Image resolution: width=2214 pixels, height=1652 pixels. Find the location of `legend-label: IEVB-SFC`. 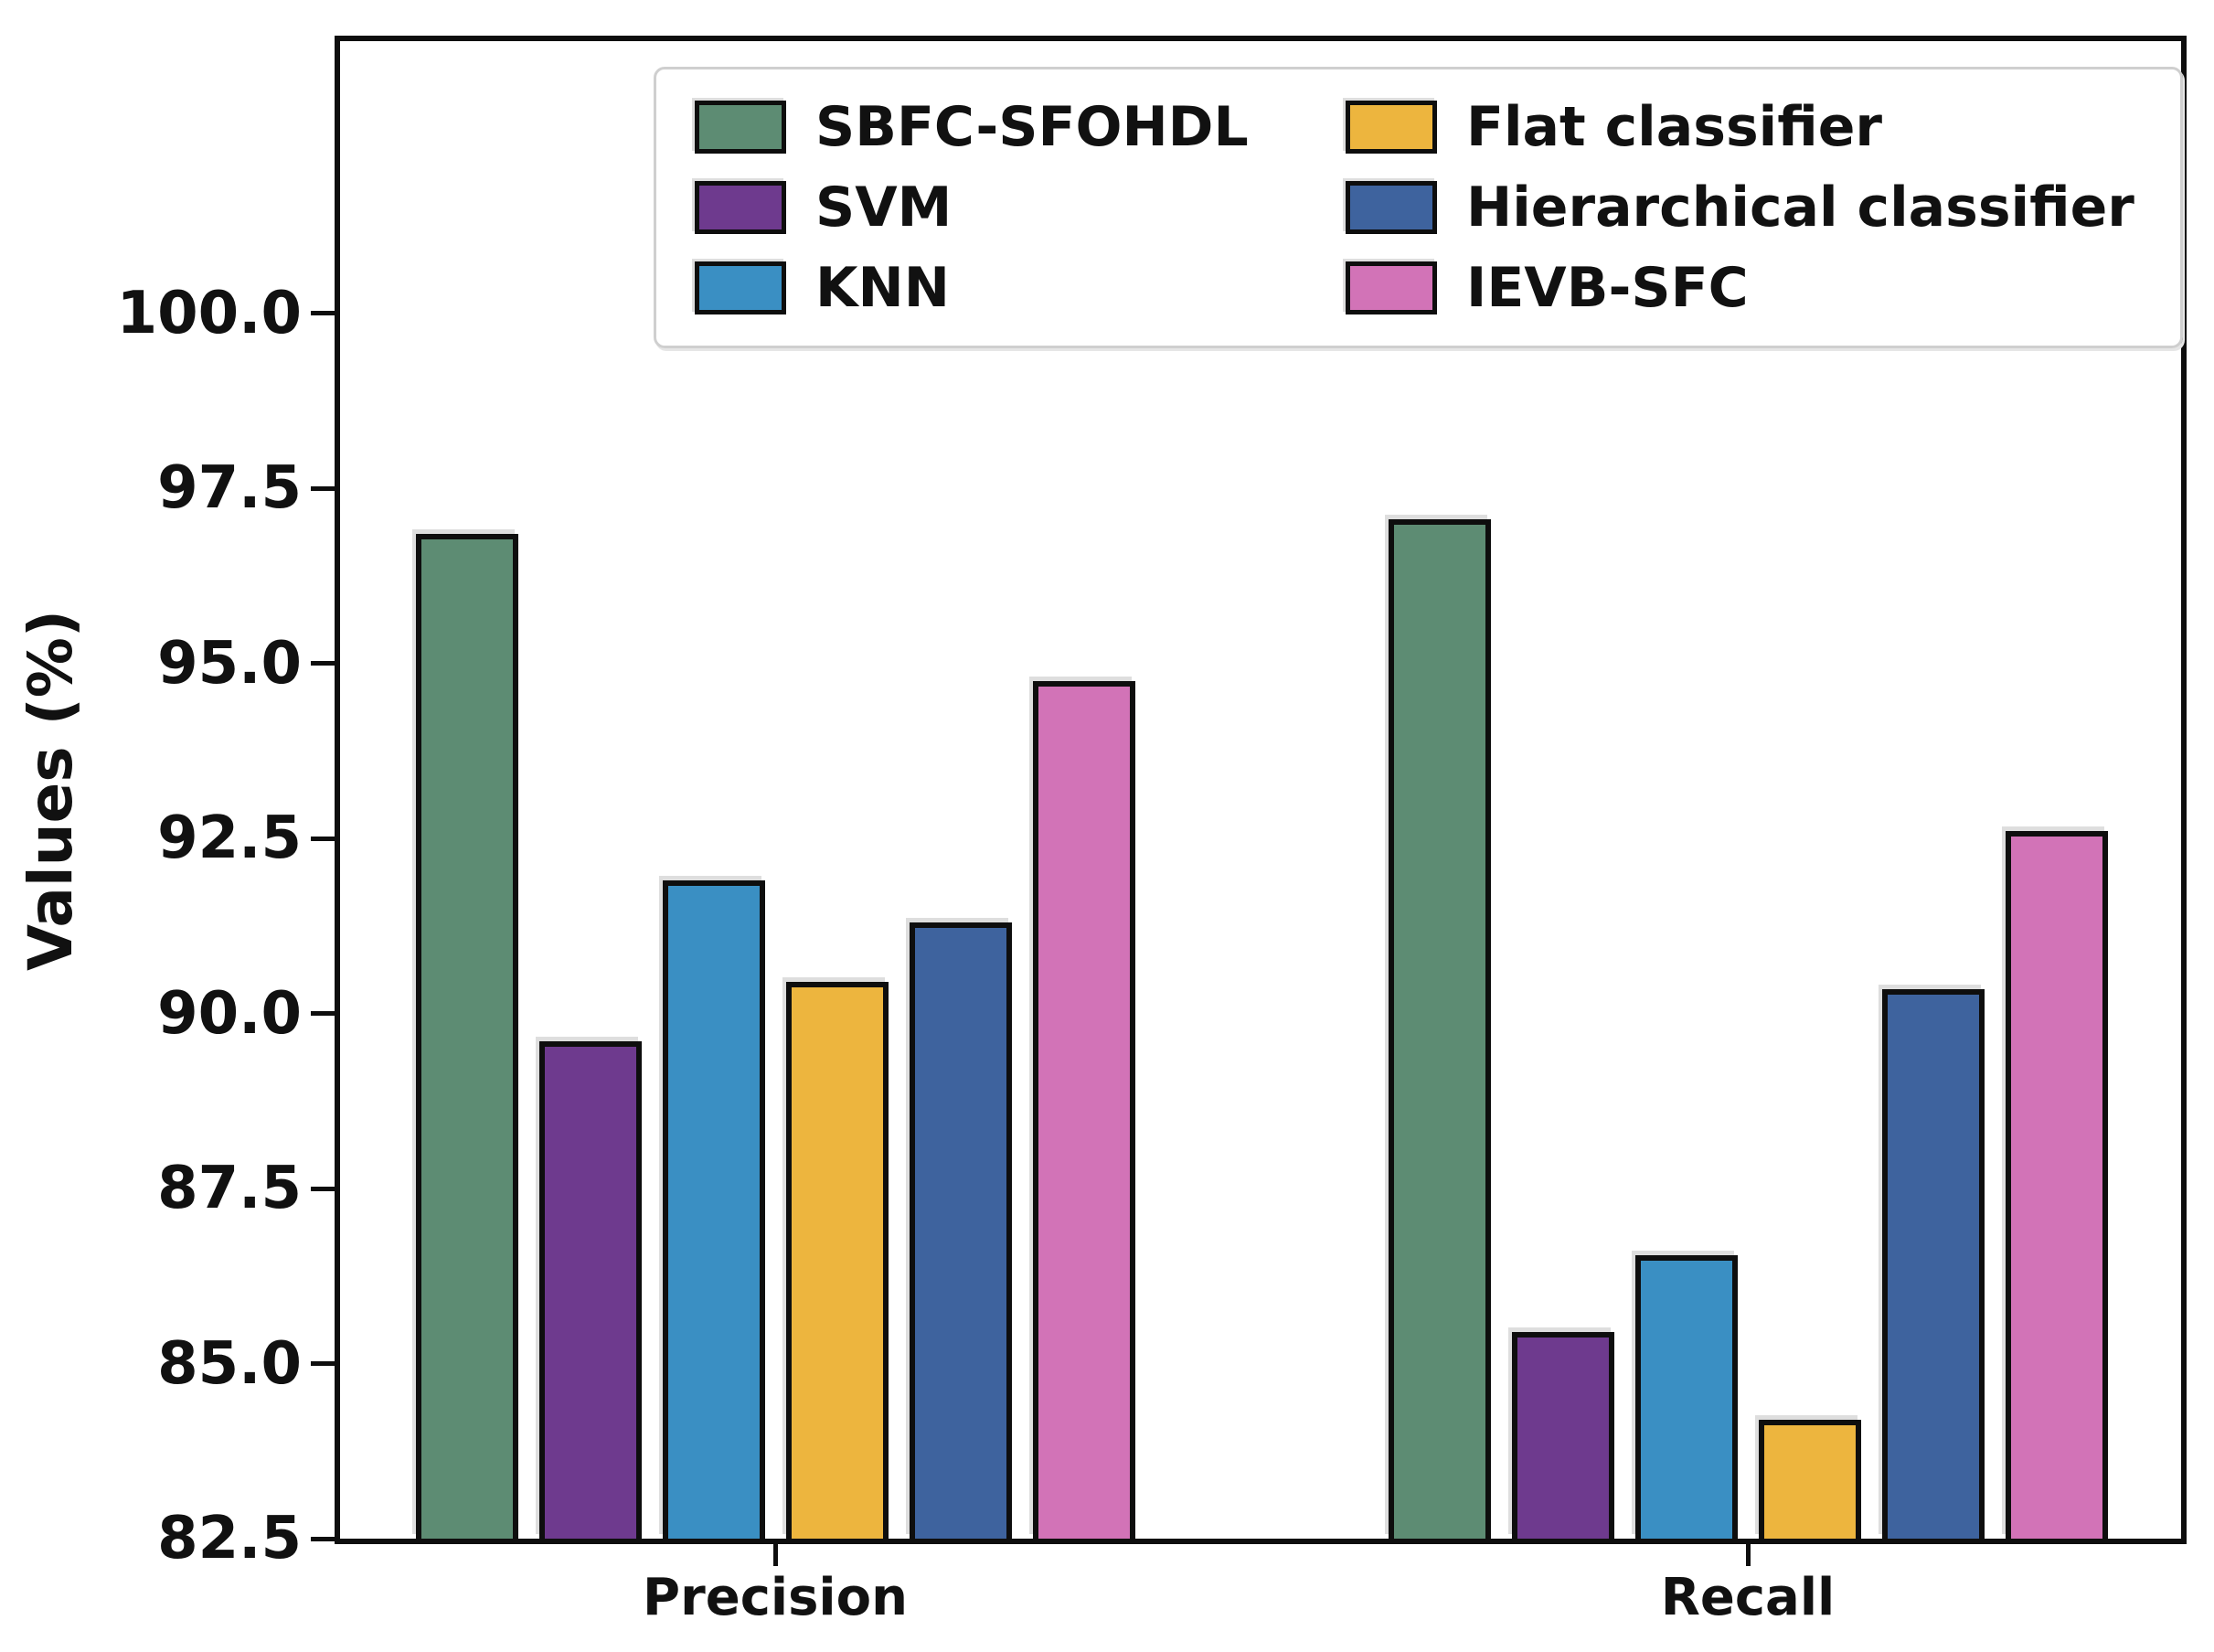

legend-label: IEVB-SFC is located at coordinates (1607, 288).